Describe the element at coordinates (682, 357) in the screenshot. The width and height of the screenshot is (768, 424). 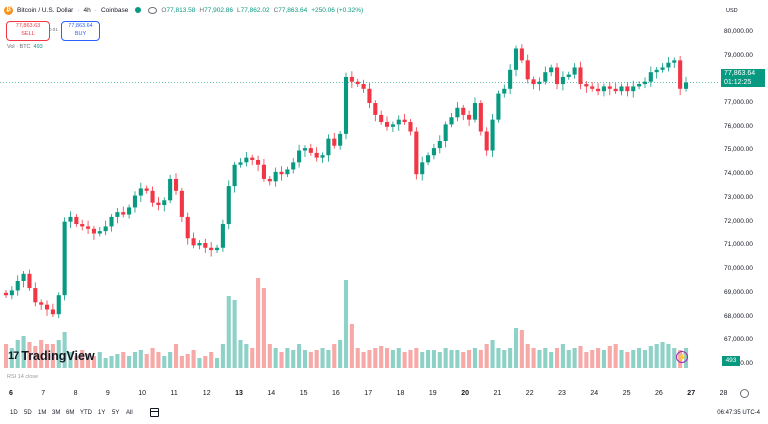
I see `flash-icon: ⚡` at that location.